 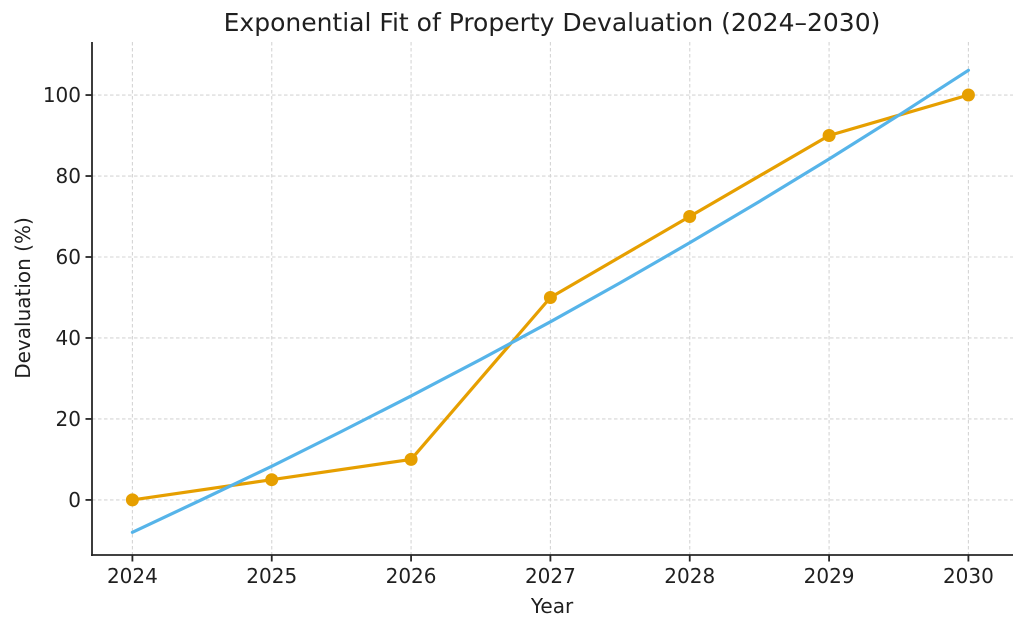 What do you see at coordinates (23, 298) in the screenshot?
I see `y-axis-label: Devaluation (%)` at bounding box center [23, 298].